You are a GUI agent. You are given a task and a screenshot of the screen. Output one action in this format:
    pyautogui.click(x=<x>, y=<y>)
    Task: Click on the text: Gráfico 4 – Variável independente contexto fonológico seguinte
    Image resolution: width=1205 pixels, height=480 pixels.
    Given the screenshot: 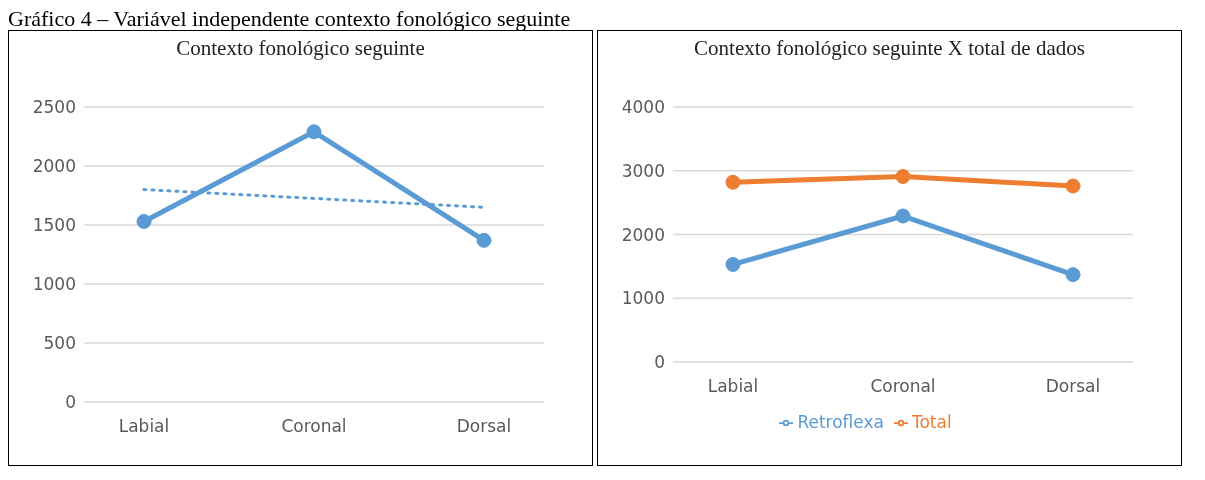 What is the action you would take?
    pyautogui.click(x=289, y=19)
    